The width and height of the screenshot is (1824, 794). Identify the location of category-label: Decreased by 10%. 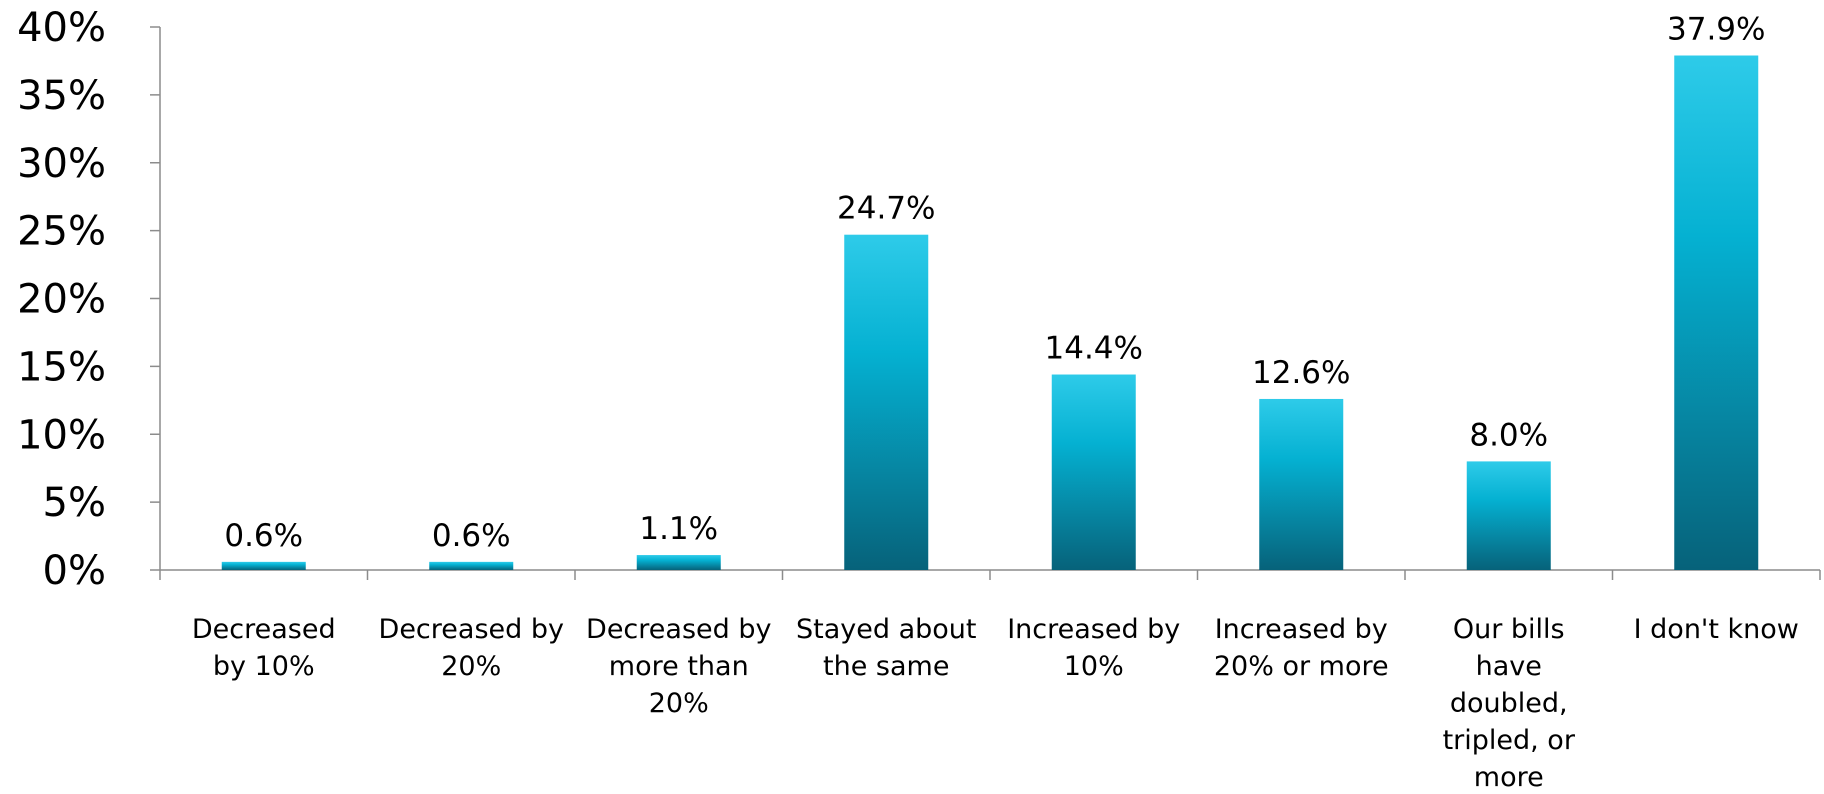
(264, 648).